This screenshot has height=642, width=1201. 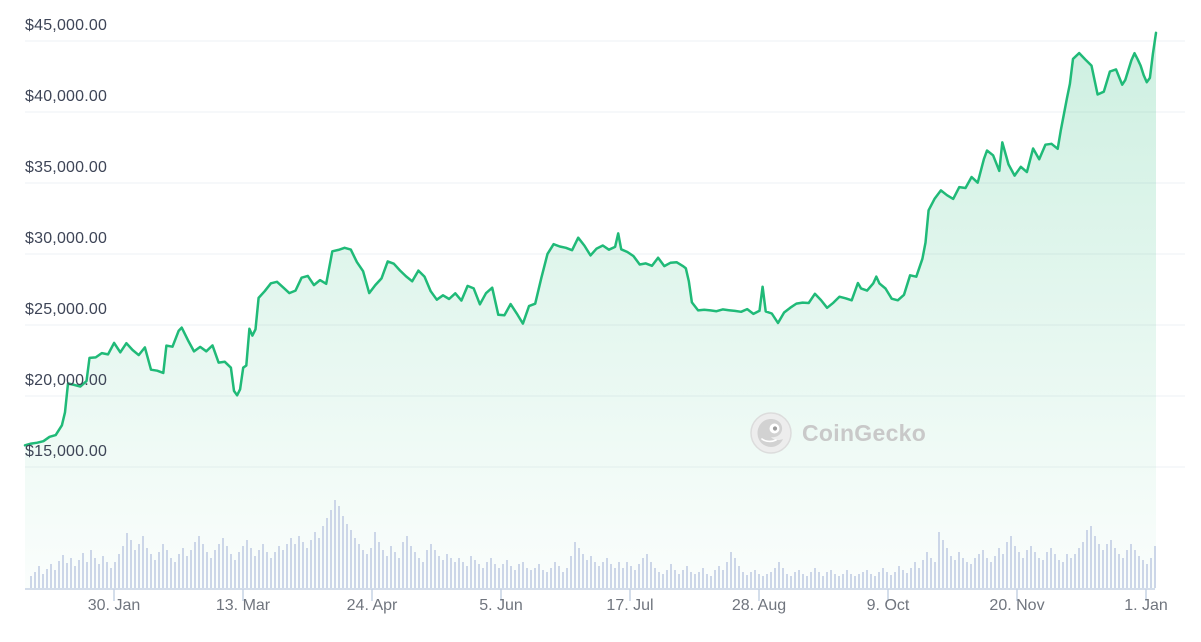 I want to click on x-axis-ticks, so click(x=630, y=595).